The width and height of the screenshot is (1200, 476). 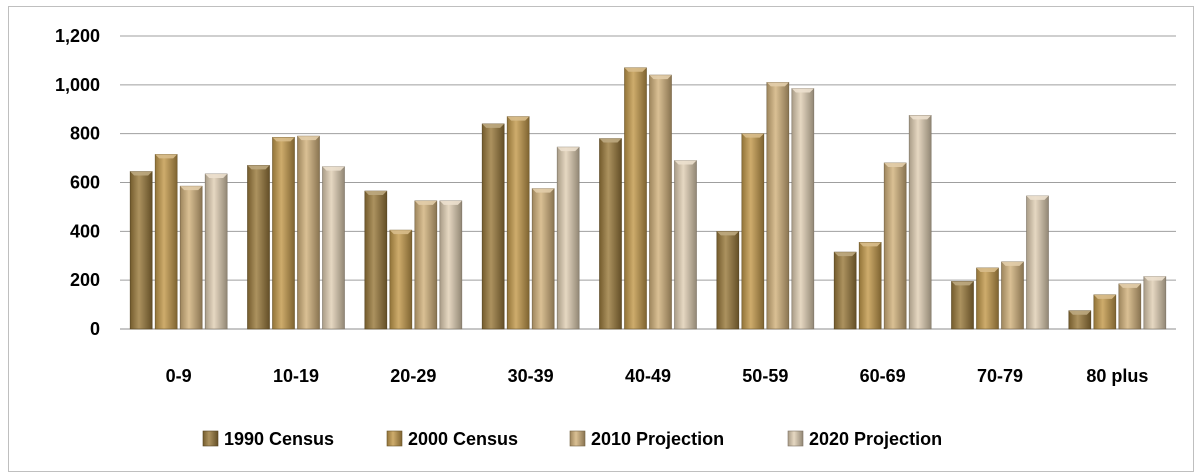 I want to click on x-tick-label: 10-19, so click(x=296, y=376).